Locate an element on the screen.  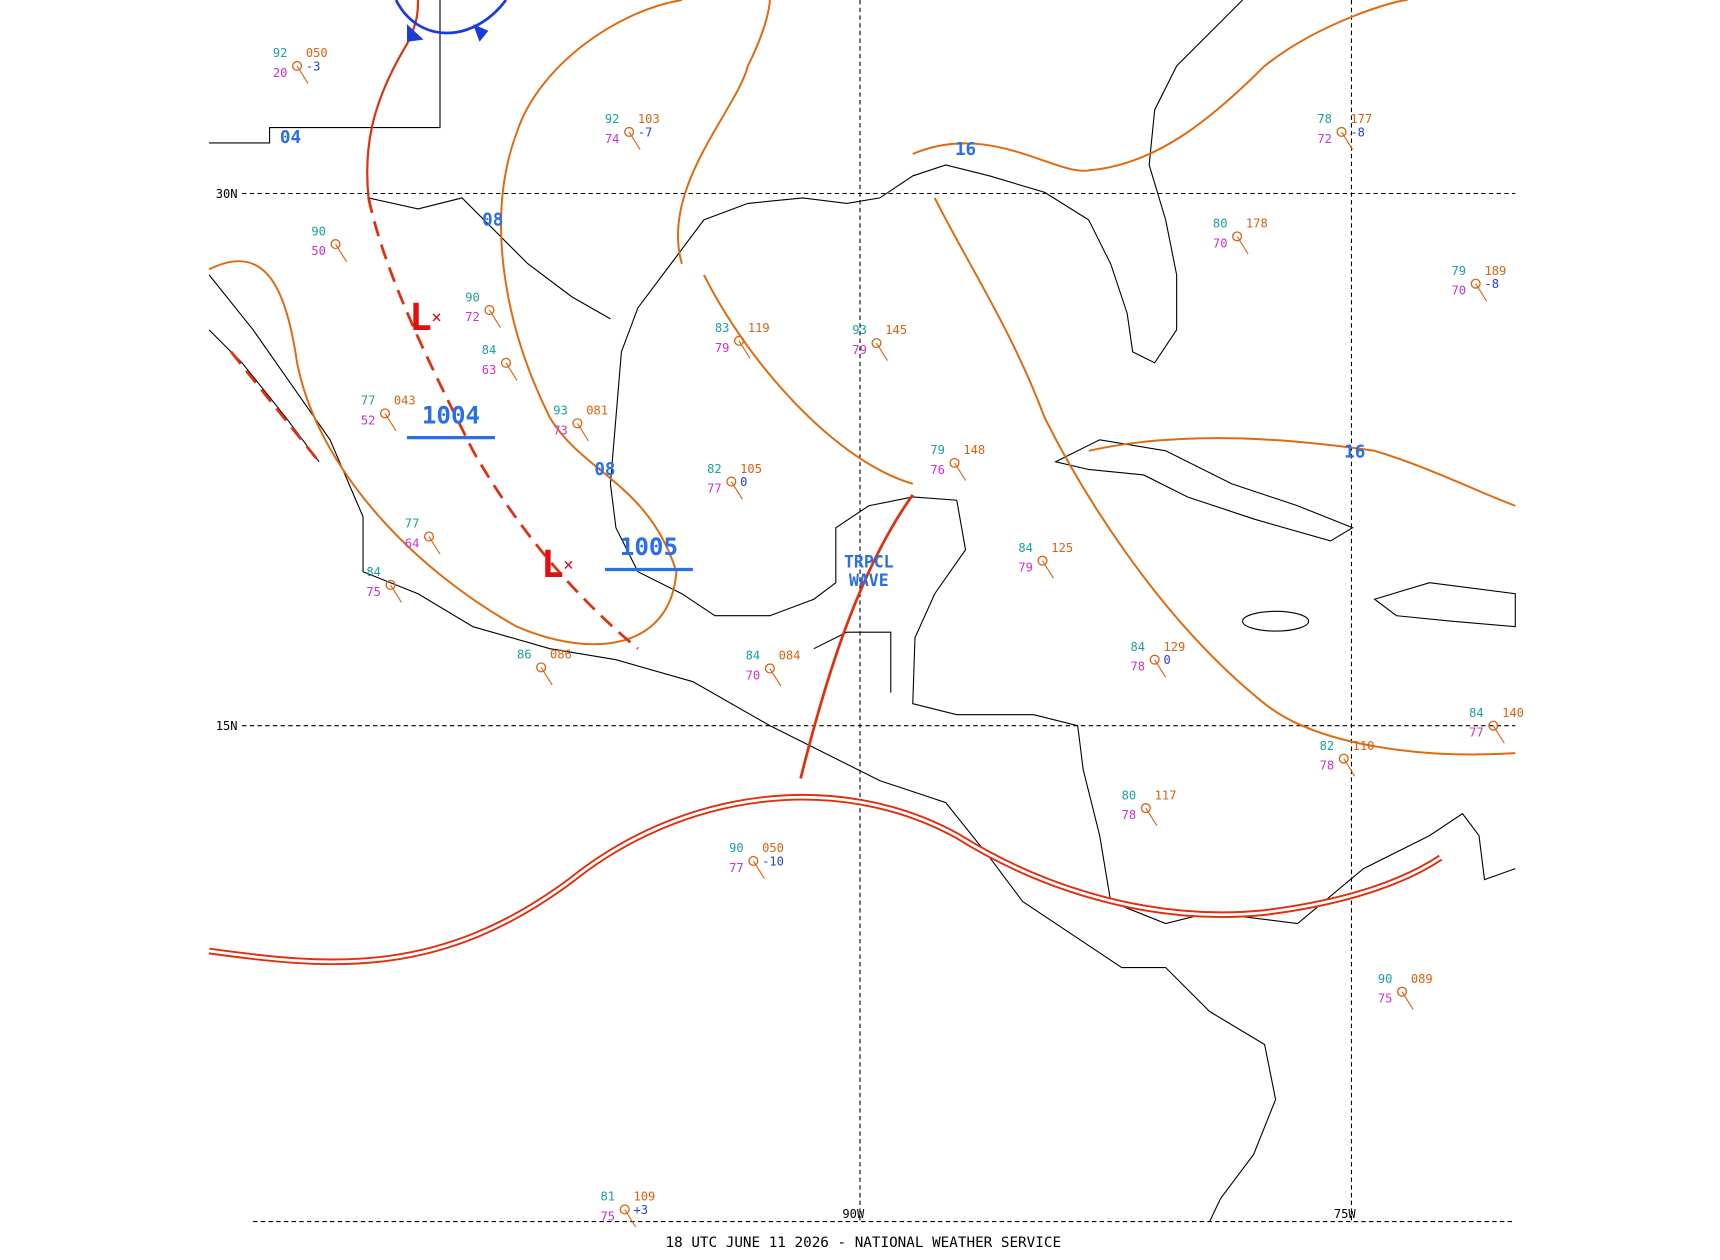
wave-label: TRPCL is located at coordinates (869, 561).